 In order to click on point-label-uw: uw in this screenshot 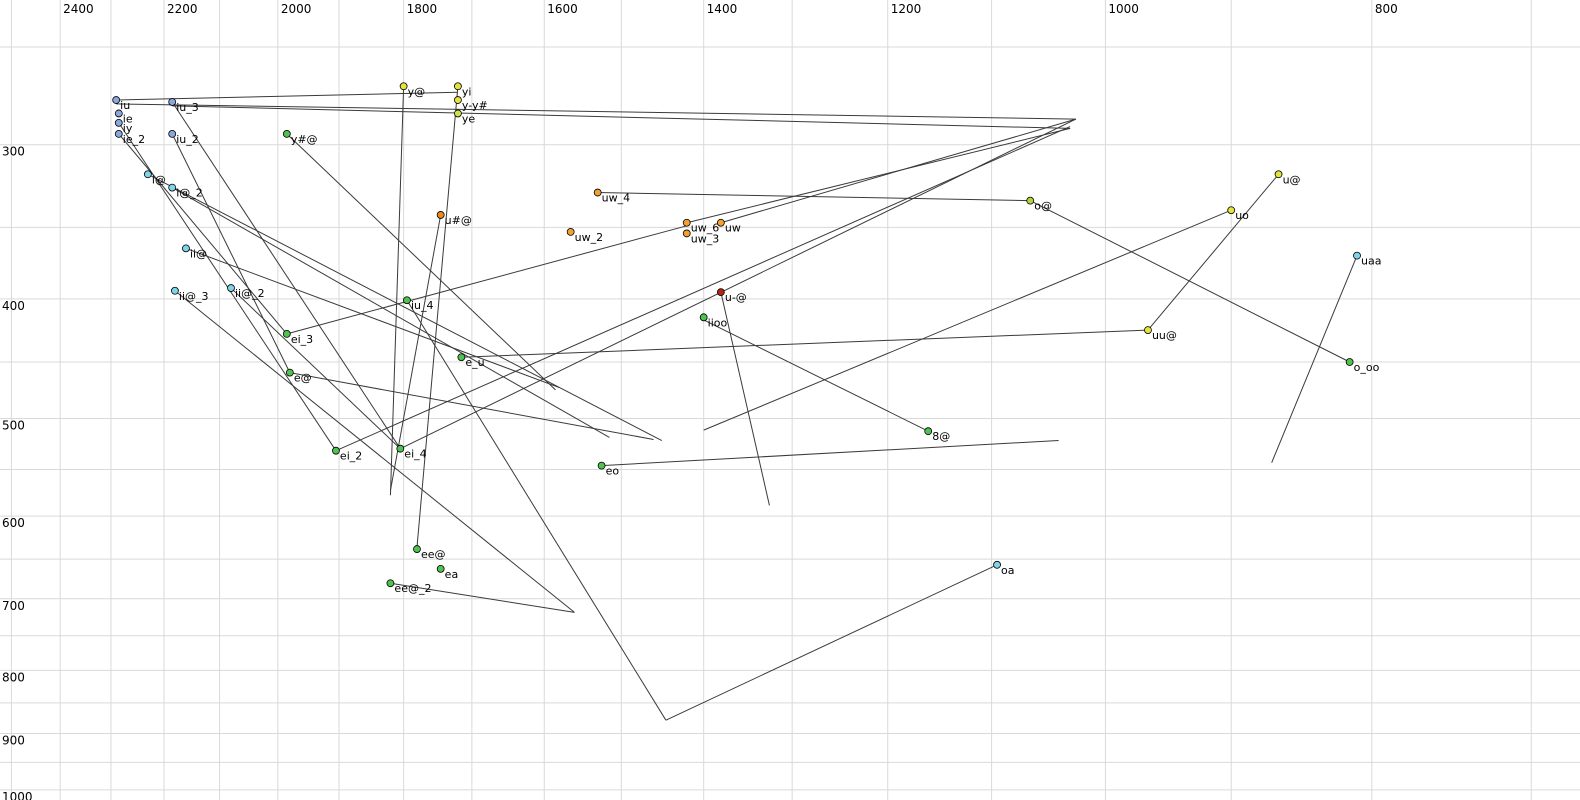, I will do `click(733, 228)`.